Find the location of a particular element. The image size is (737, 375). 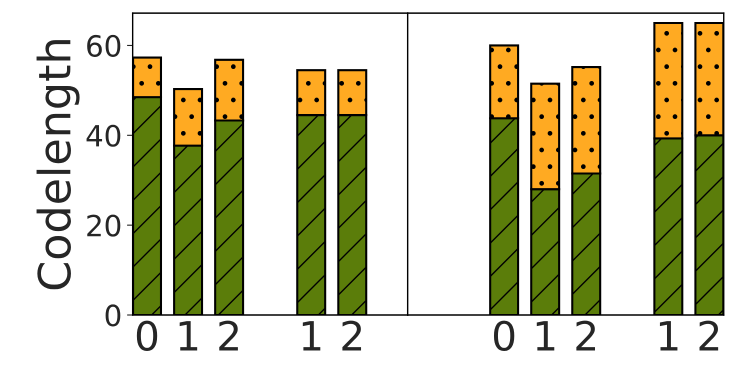

y-tick-label: 40 is located at coordinates (103, 135).